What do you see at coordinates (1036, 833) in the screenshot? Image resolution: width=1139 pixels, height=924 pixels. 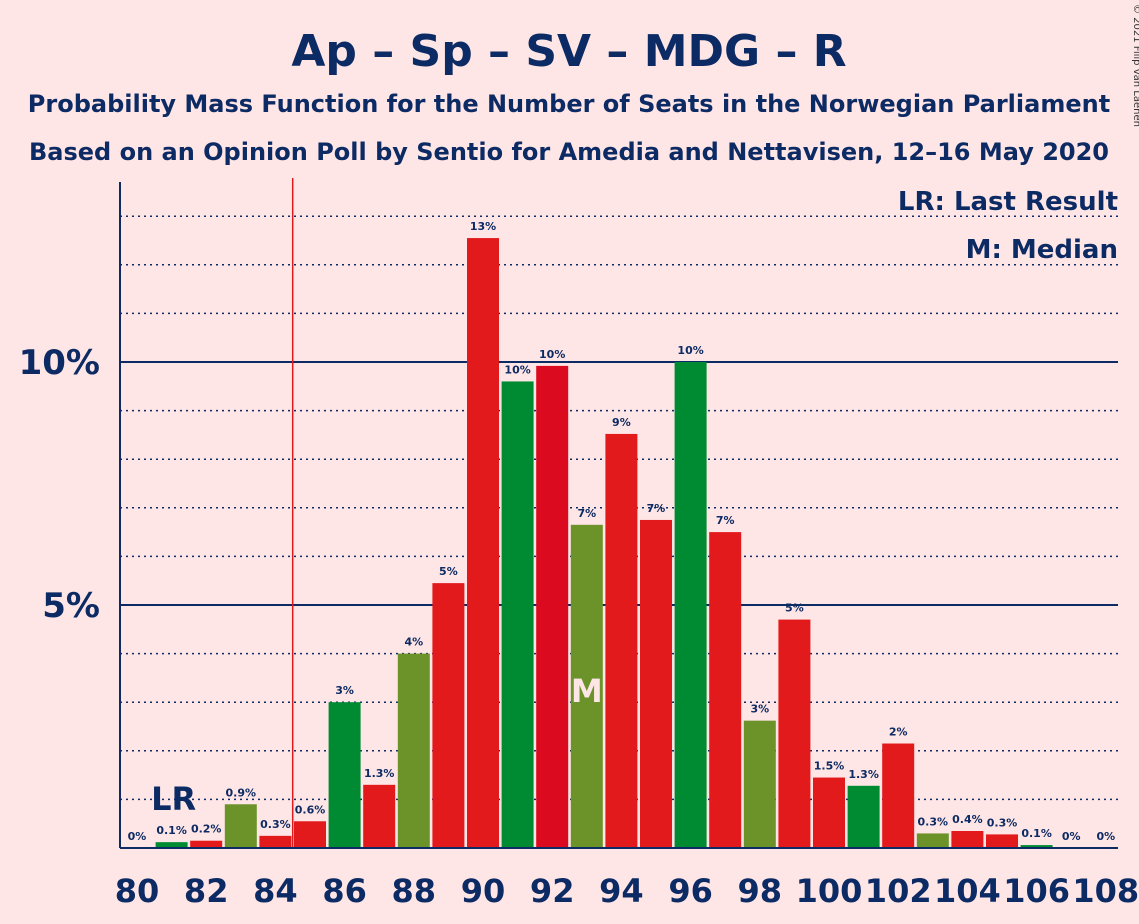 I see `bar-label-106: 0.1%` at bounding box center [1036, 833].